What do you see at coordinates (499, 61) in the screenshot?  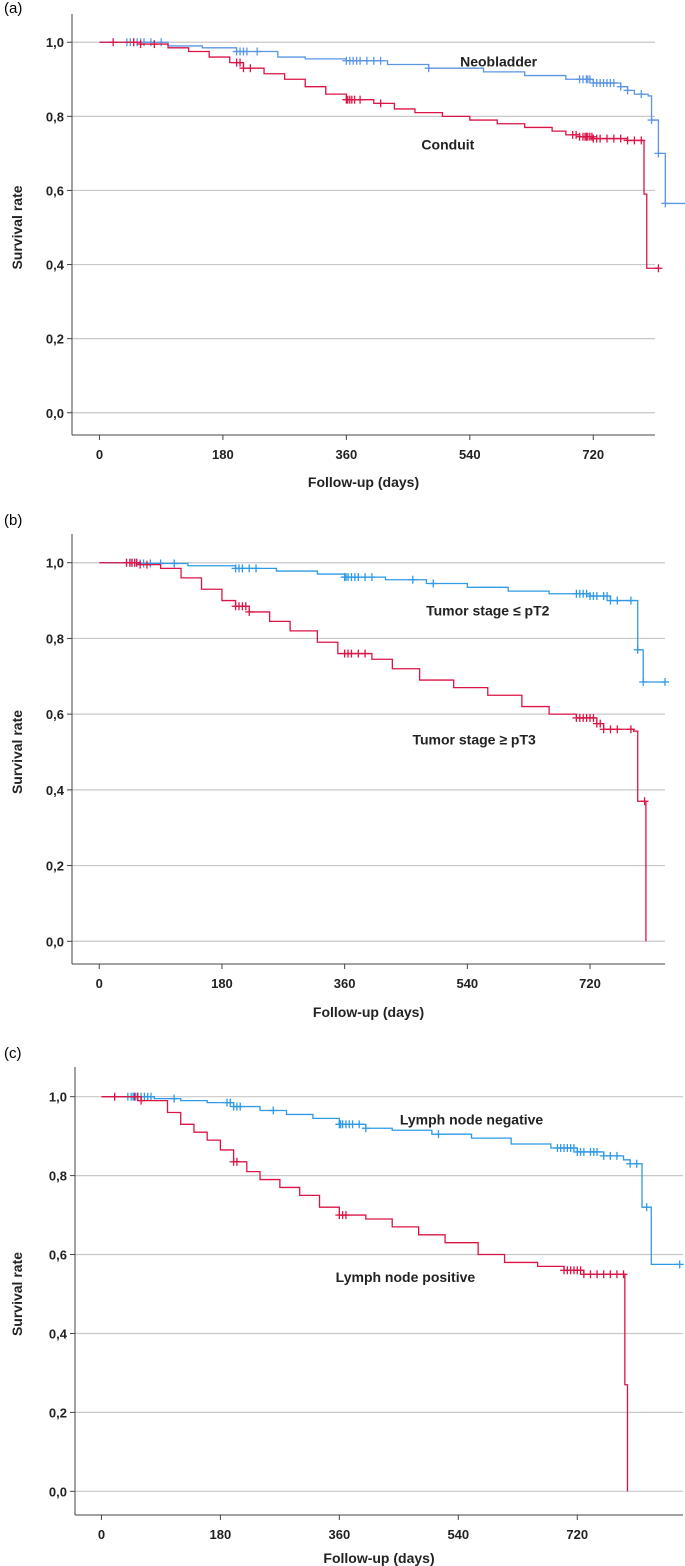 I see `curve-label: Neobladder` at bounding box center [499, 61].